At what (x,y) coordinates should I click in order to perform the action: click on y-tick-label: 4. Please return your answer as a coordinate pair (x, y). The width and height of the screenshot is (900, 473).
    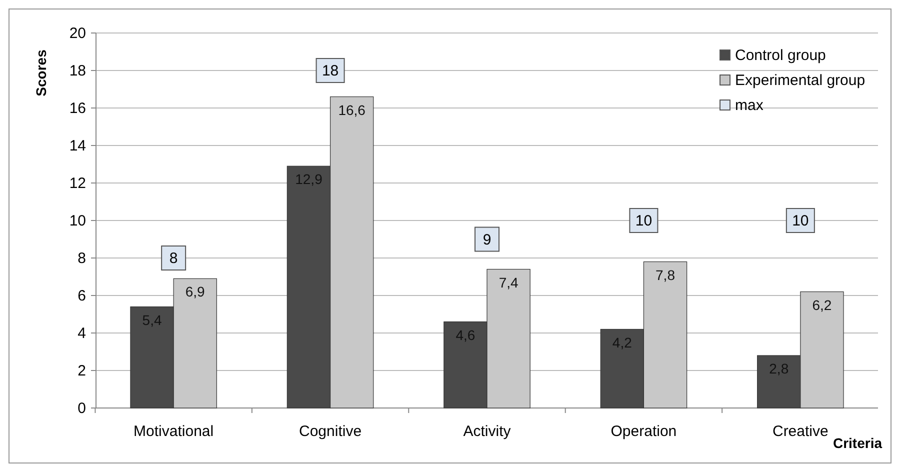
    Looking at the image, I should click on (82, 333).